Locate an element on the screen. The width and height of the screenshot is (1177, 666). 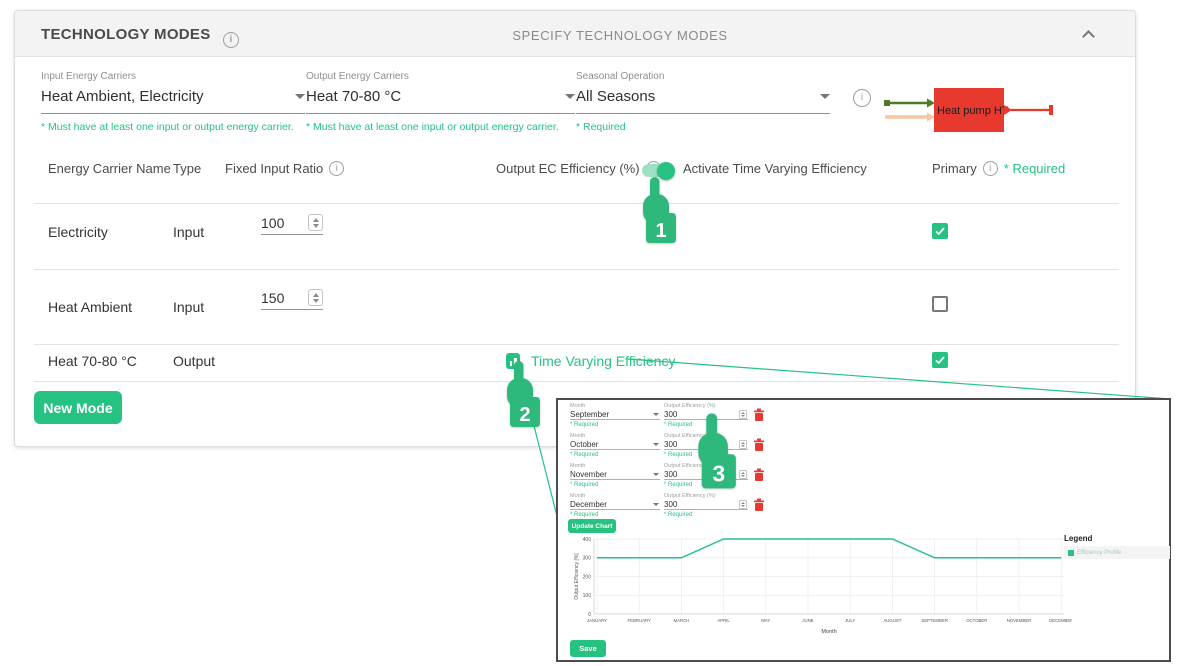
month-select: Month December * Required is located at coordinates (615, 505).